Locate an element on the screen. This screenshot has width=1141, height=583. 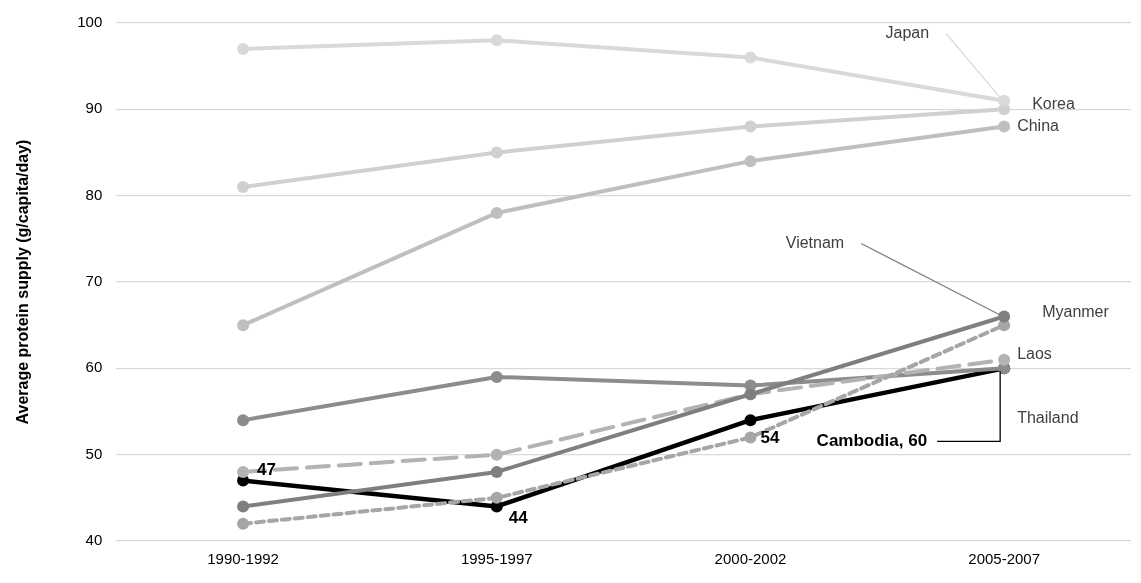
x-tick-label: 1995-1997 is located at coordinates (496, 559).